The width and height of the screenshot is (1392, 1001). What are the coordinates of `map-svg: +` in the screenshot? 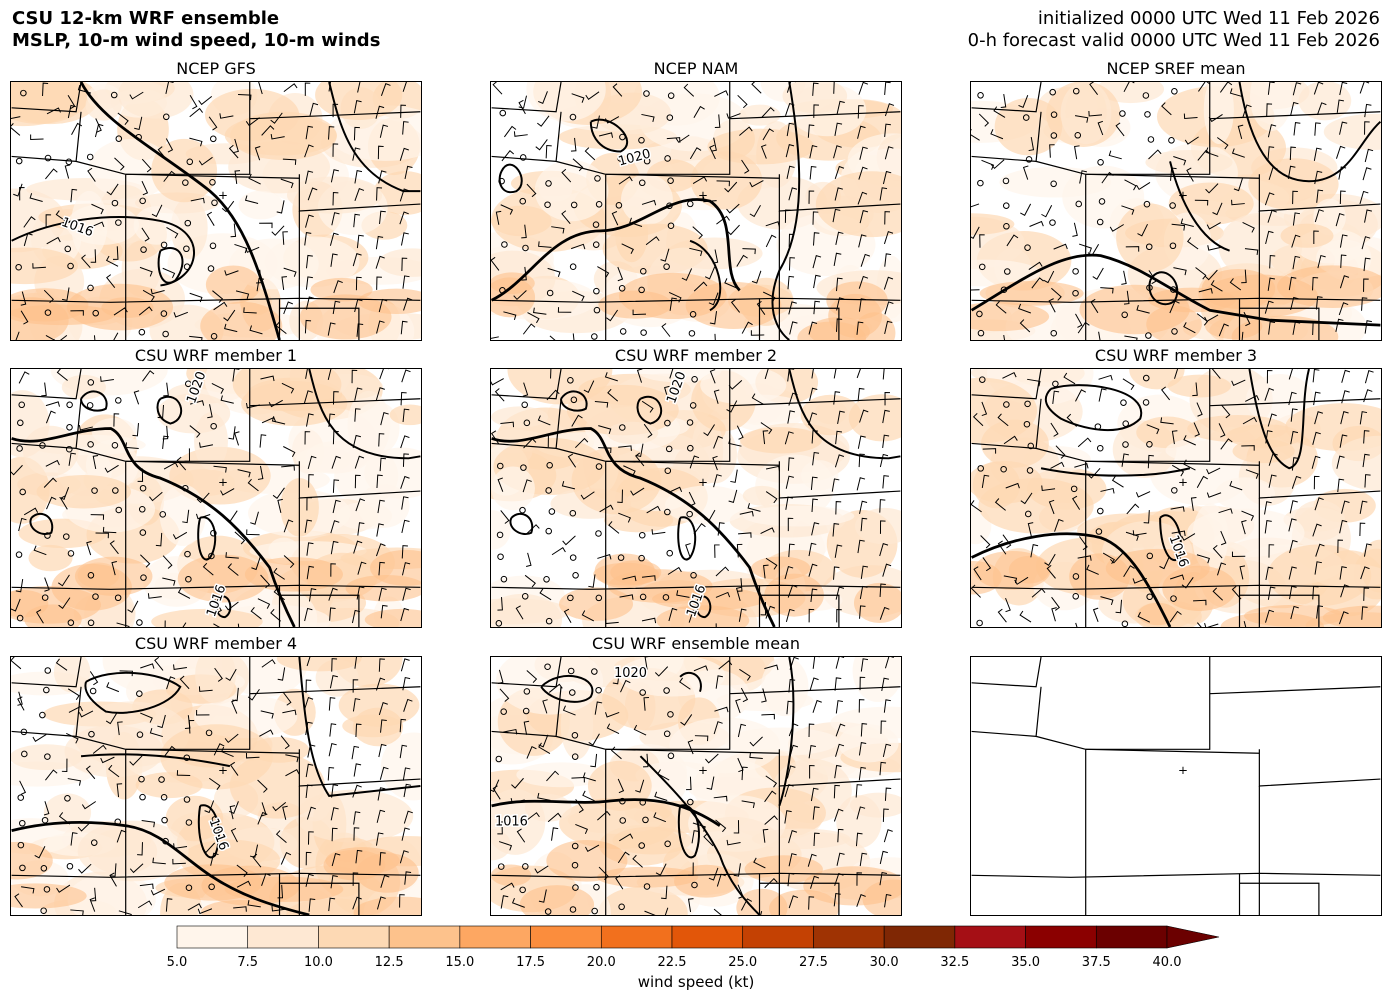 It's located at (1176, 786).